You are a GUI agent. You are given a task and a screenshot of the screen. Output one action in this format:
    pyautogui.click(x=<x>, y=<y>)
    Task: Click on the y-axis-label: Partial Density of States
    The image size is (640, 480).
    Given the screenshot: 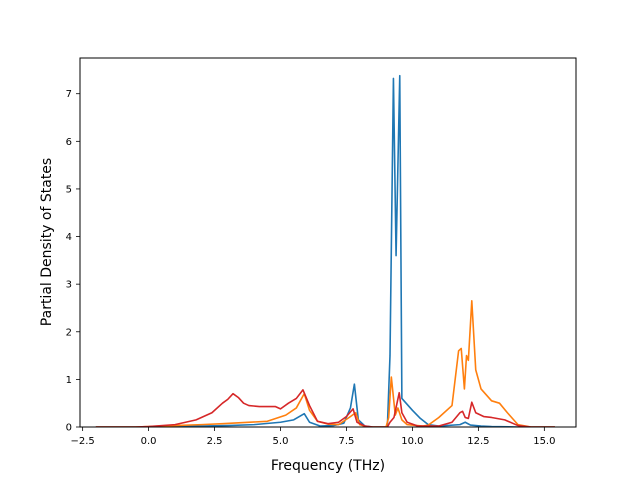 What is the action you would take?
    pyautogui.click(x=47, y=242)
    